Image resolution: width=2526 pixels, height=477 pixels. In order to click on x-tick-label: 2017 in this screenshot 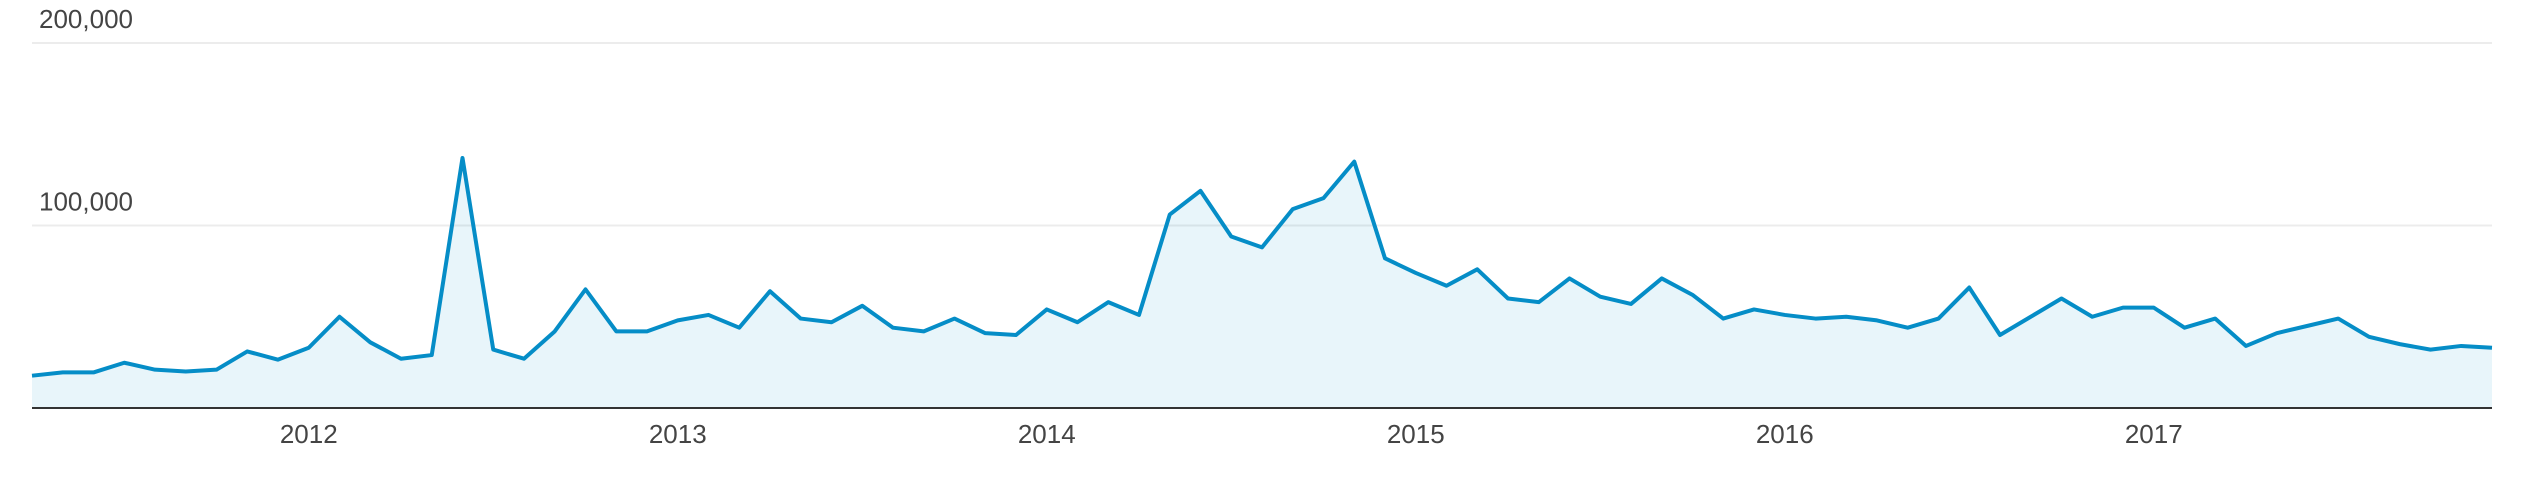, I will do `click(2154, 434)`.